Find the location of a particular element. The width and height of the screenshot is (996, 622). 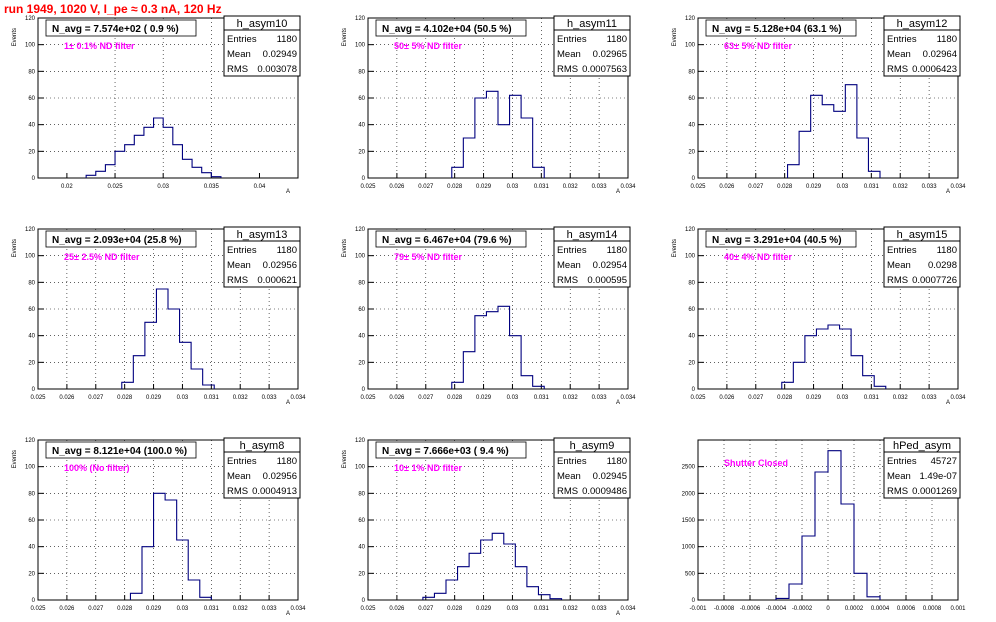

x-tick-label: 0.001 is located at coordinates (958, 609).